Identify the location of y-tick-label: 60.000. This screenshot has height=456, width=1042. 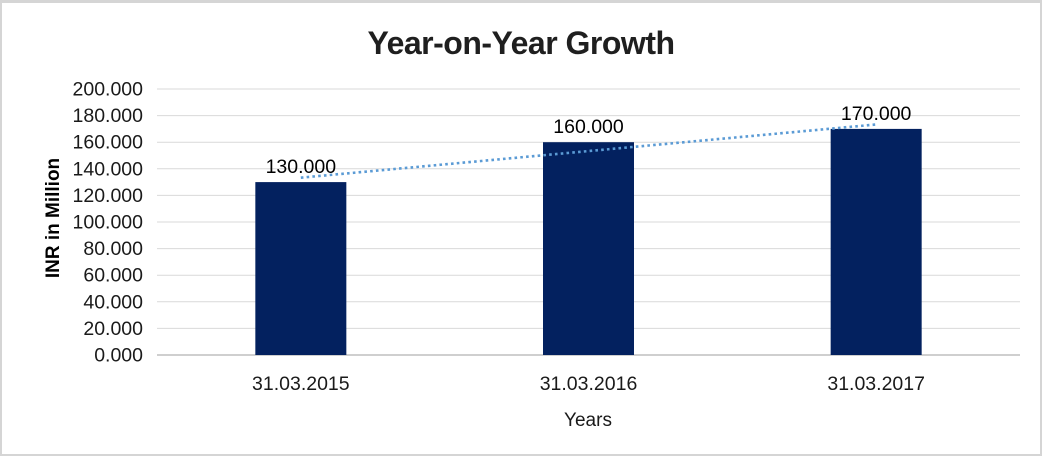
(113, 276).